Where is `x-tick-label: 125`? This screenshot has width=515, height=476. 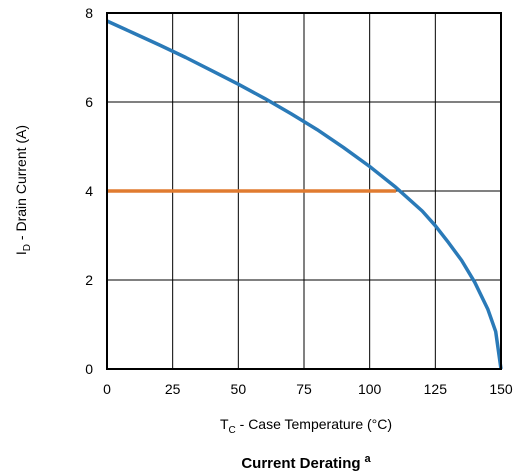
x-tick-label: 125 is located at coordinates (436, 389).